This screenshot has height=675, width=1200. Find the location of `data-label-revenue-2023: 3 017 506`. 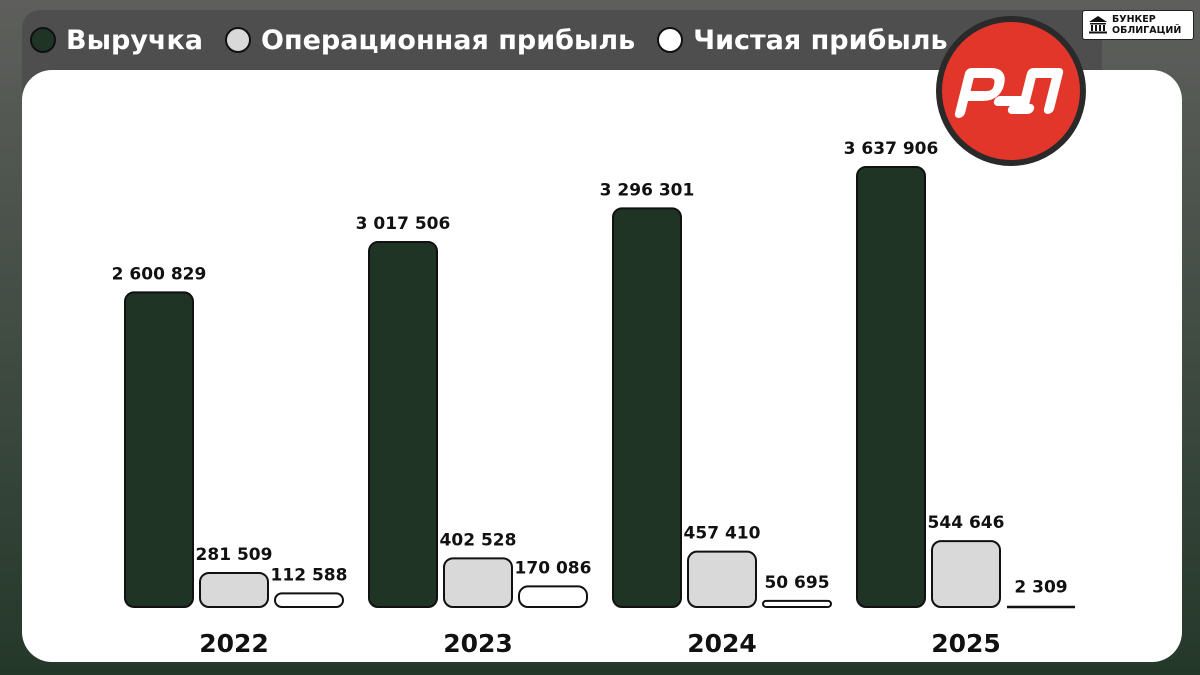

data-label-revenue-2023: 3 017 506 is located at coordinates (403, 224).